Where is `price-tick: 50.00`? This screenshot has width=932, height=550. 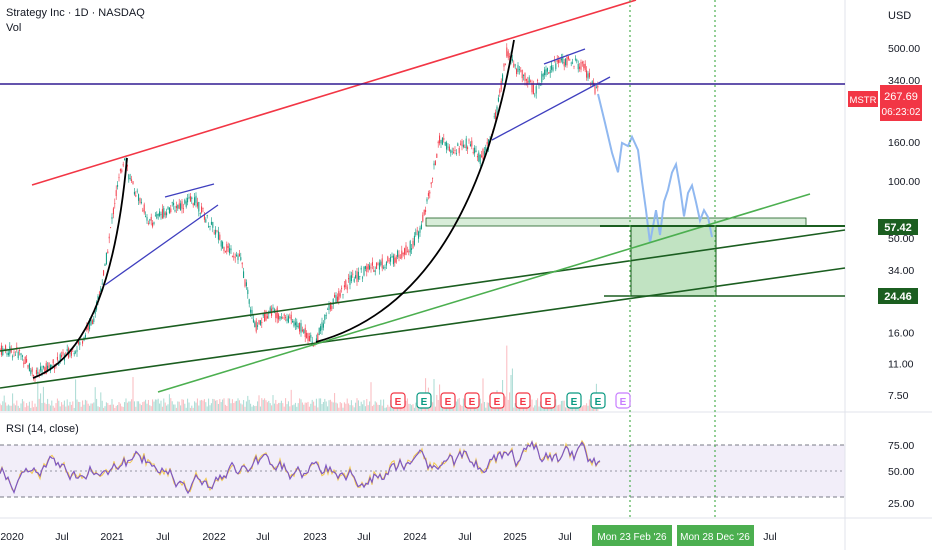
price-tick: 50.00 is located at coordinates (901, 239).